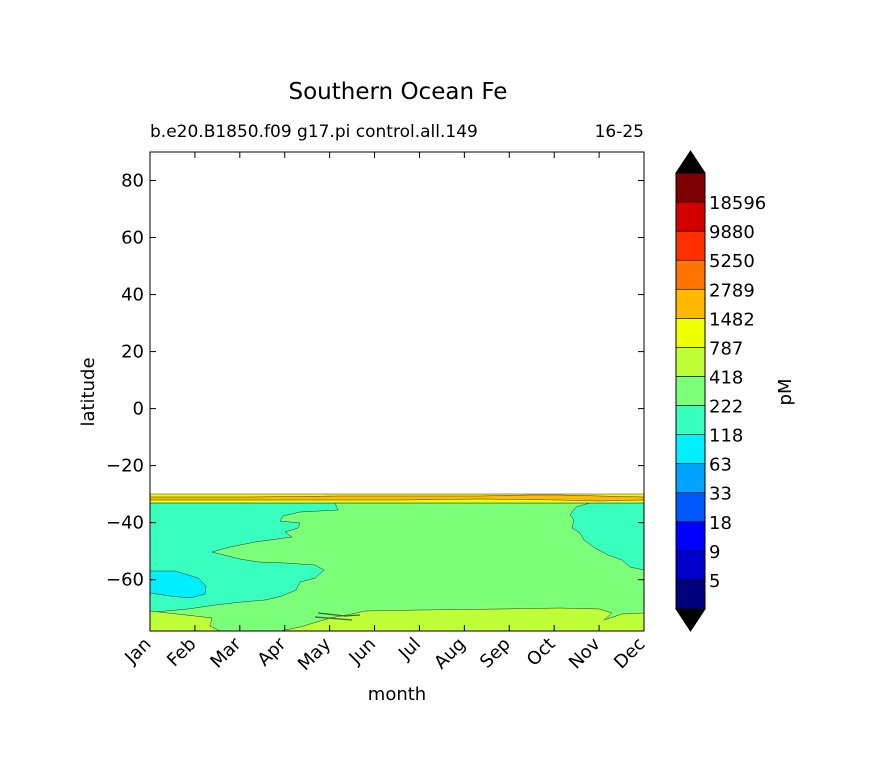 The height and width of the screenshot is (783, 875). Describe the element at coordinates (495, 653) in the screenshot. I see `x-tick-label: Sep` at that location.